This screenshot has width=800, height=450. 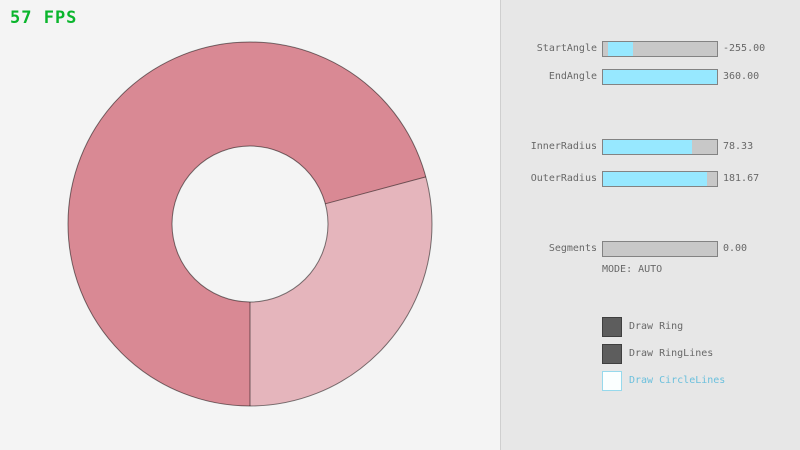 What do you see at coordinates (744, 48) in the screenshot?
I see `startangle-value: -255.00` at bounding box center [744, 48].